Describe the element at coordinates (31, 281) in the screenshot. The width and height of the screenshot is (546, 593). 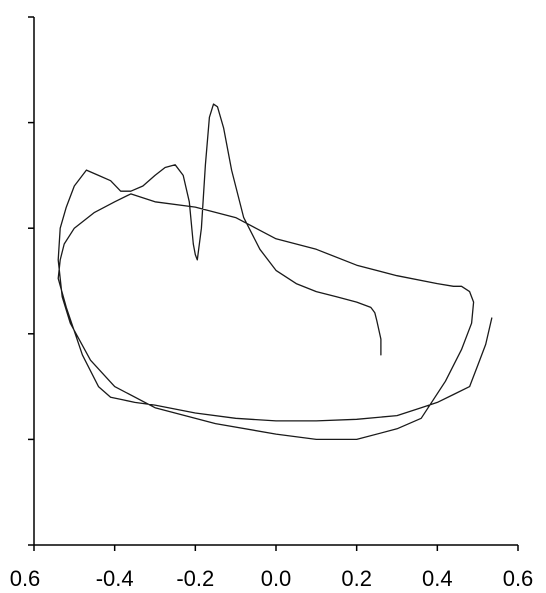
I see `y-ticks` at that location.